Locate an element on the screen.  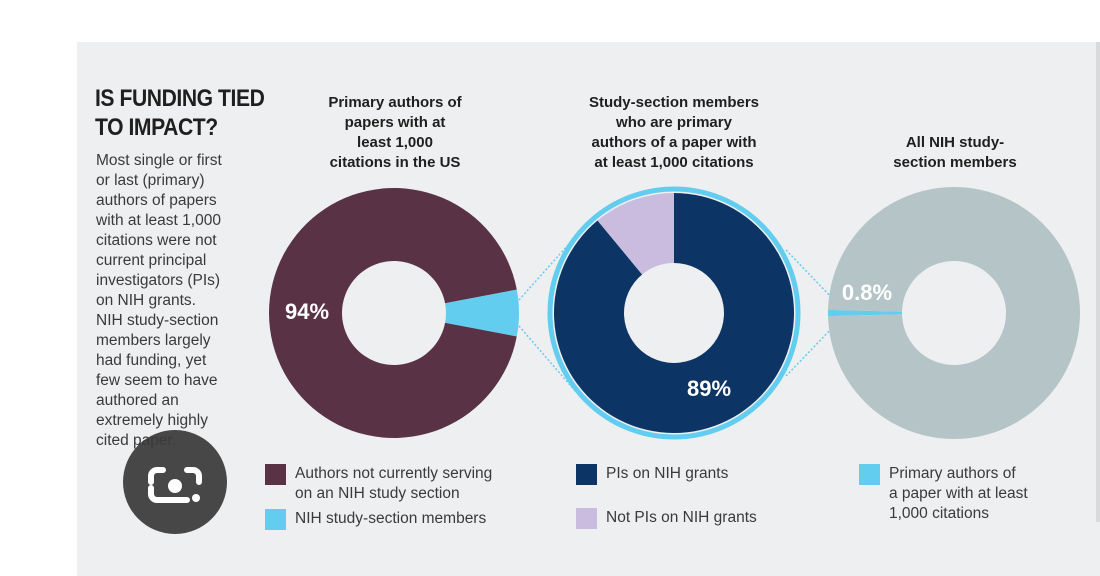
legend-line: PIs on NIH grants is located at coordinates (667, 473).